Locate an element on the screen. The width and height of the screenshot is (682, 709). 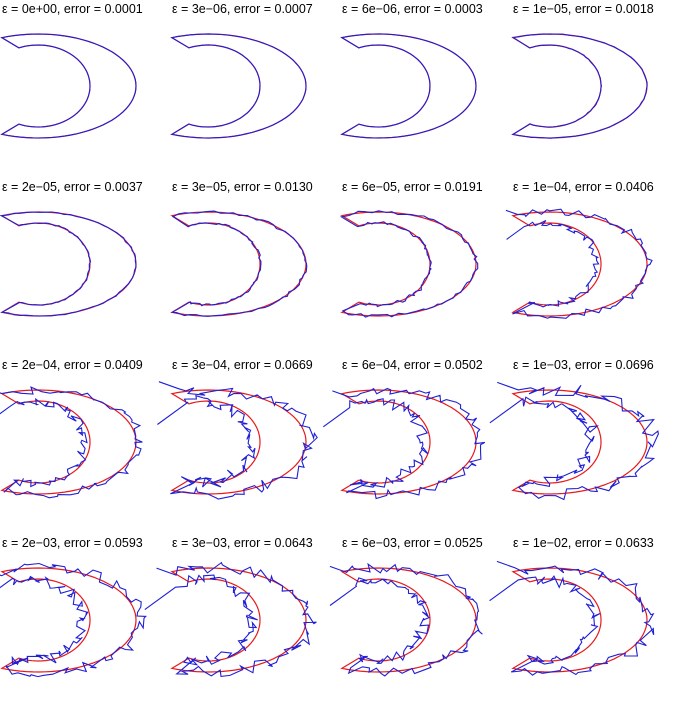
panel-3: ε = 6e−06, error = 0.0003 is located at coordinates (425, 87).